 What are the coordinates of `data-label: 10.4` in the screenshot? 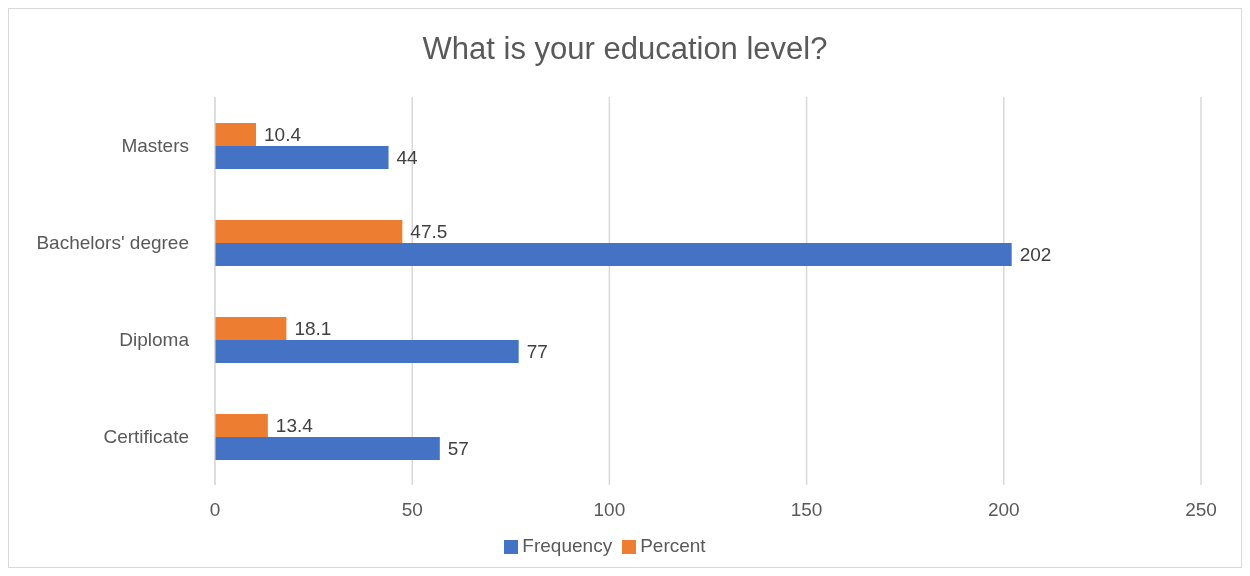 It's located at (283, 135).